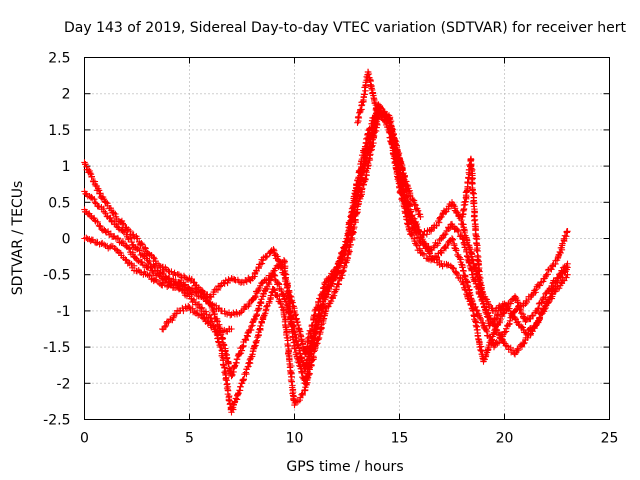  What do you see at coordinates (610, 439) in the screenshot?
I see `x-tick-label: 25` at bounding box center [610, 439].